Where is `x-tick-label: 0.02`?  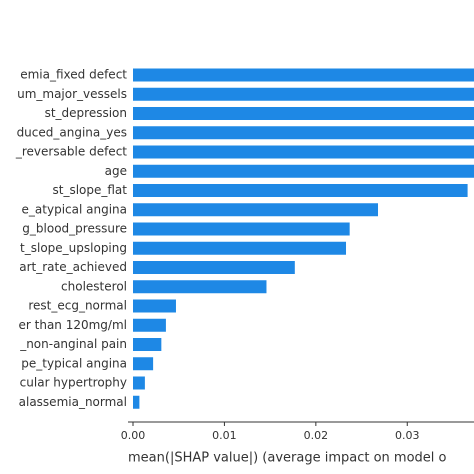 x-tick-label: 0.02 is located at coordinates (316, 435).